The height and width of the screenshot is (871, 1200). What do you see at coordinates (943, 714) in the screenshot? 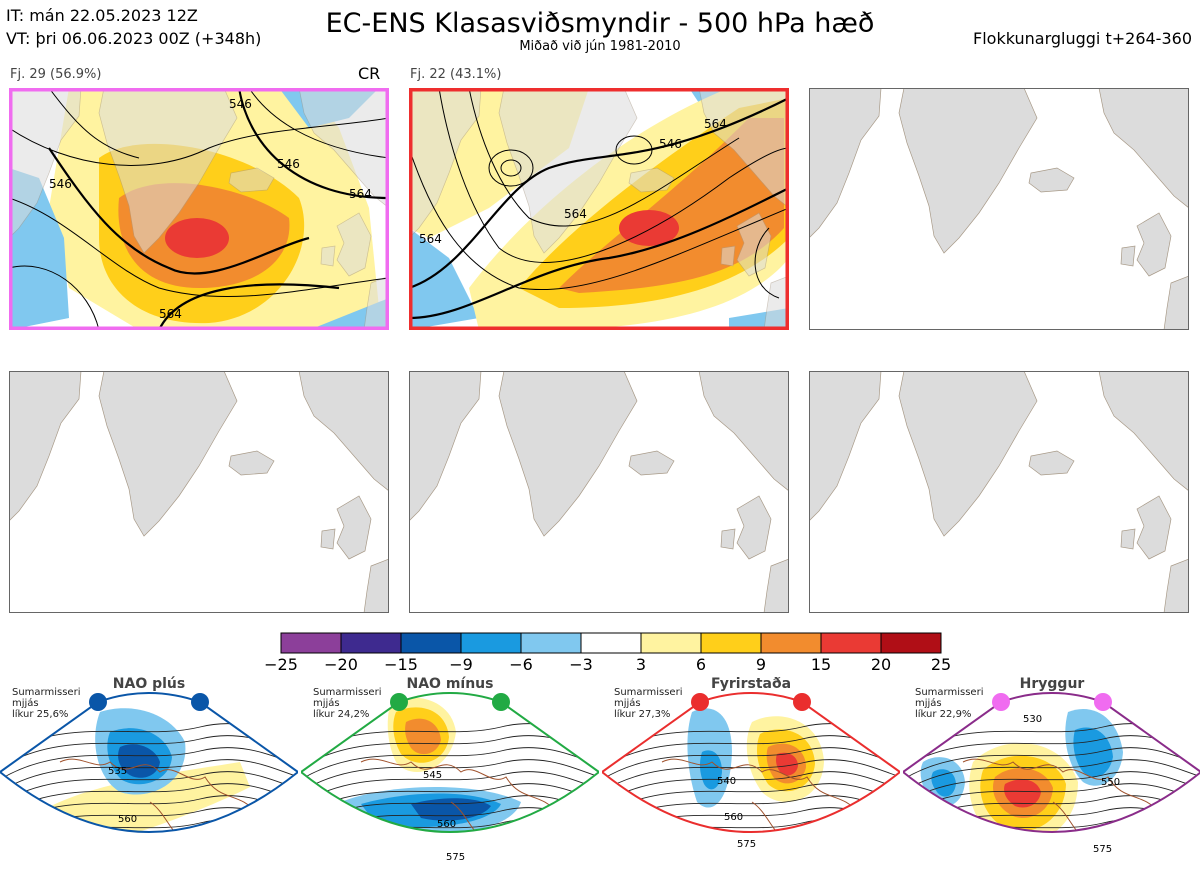
I see `regime-info-line: líkur 22,9%` at bounding box center [943, 714].